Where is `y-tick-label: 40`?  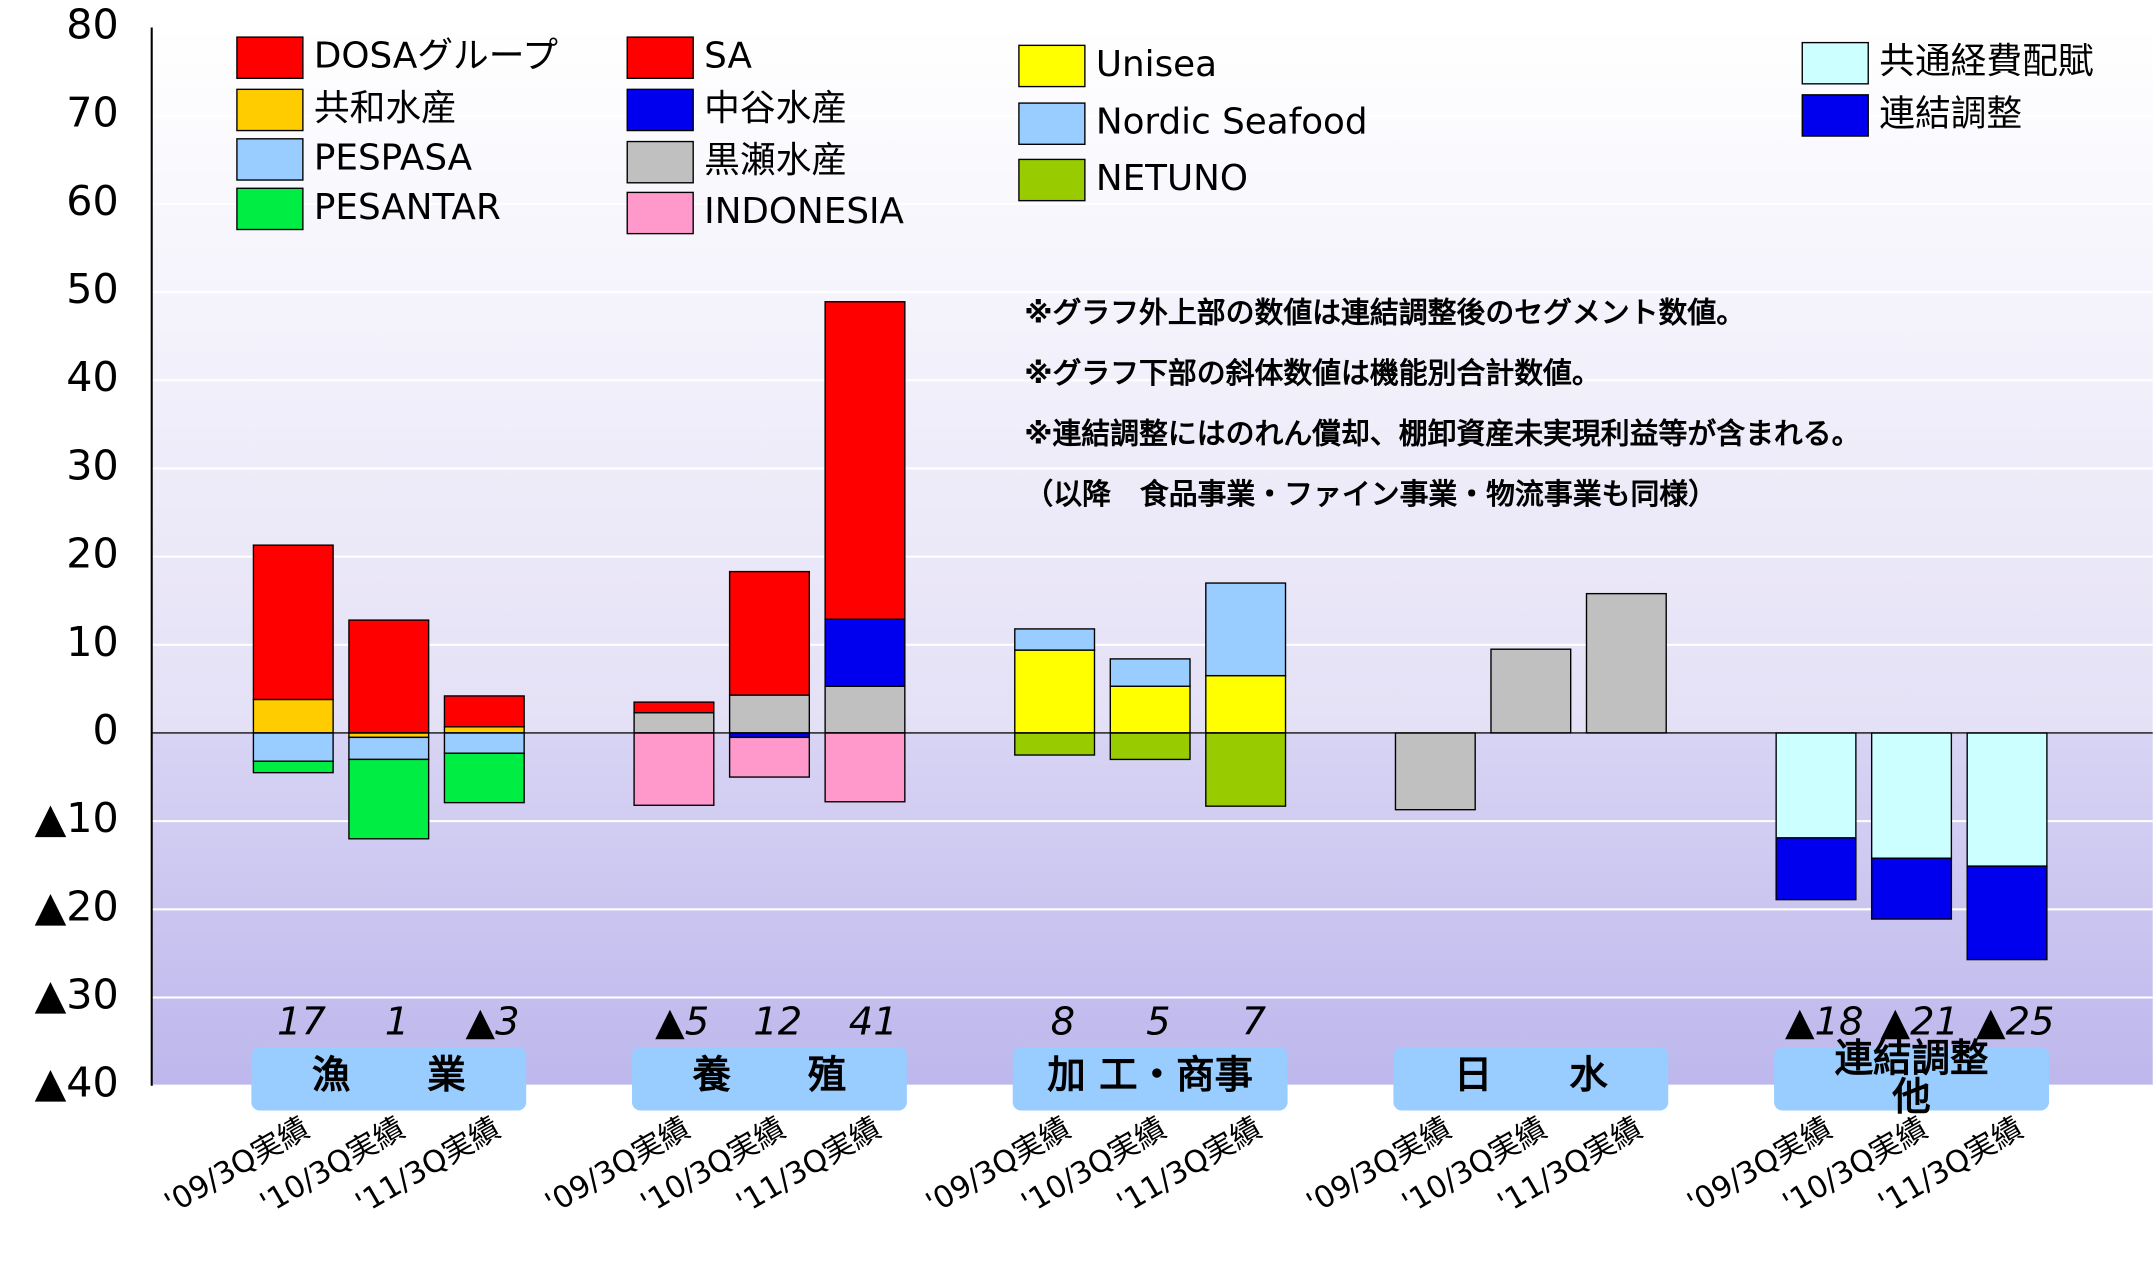
y-tick-label: 40 is located at coordinates (92, 377).